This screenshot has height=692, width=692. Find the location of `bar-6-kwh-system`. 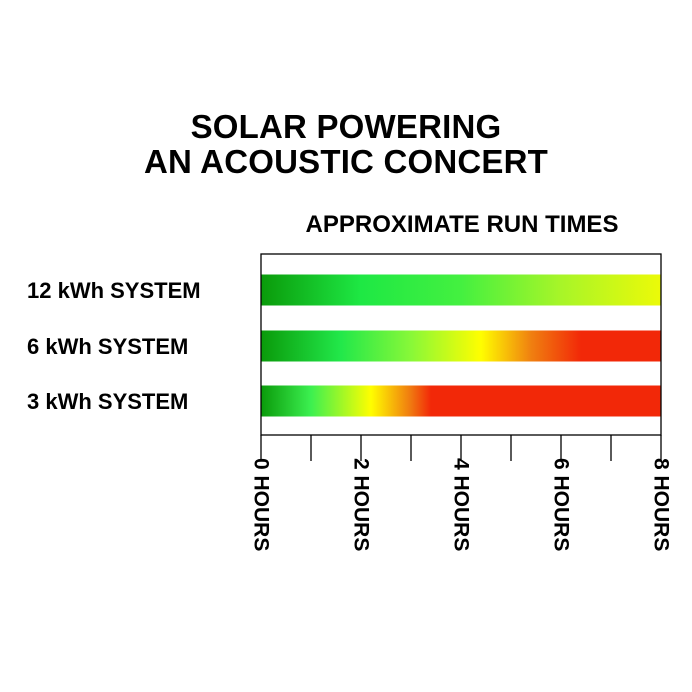

bar-6-kwh-system is located at coordinates (461, 346).